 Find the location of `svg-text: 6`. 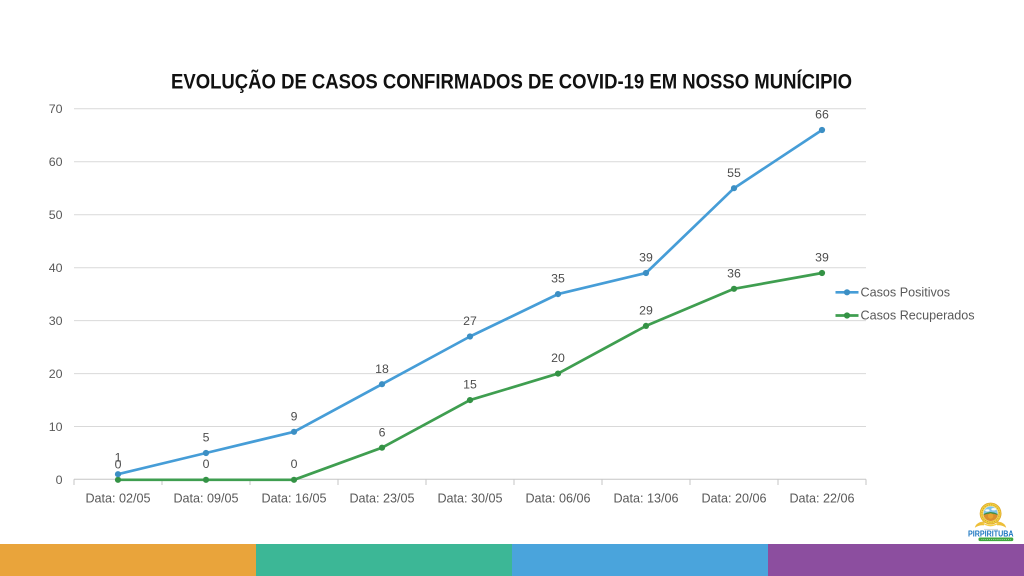

svg-text: 6 is located at coordinates (382, 432).